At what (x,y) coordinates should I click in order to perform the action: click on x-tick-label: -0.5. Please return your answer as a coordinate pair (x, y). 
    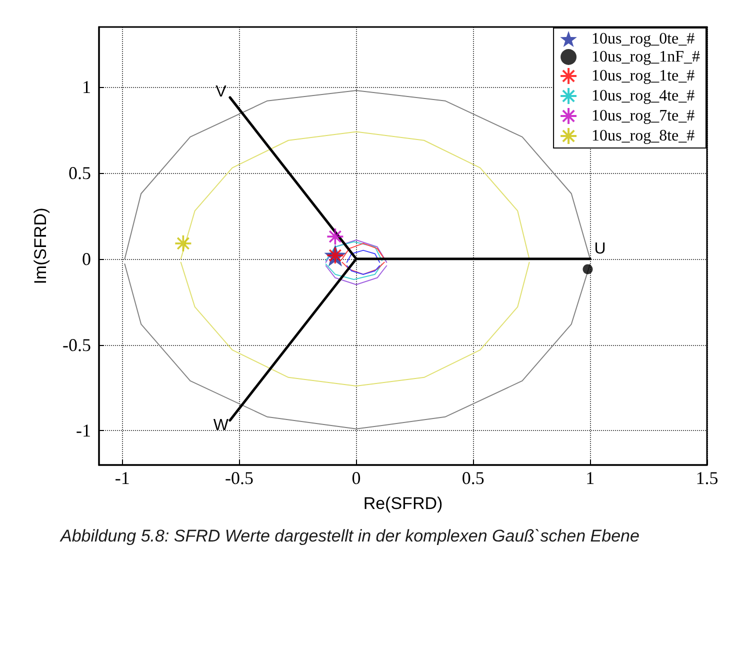
    Looking at the image, I should click on (239, 478).